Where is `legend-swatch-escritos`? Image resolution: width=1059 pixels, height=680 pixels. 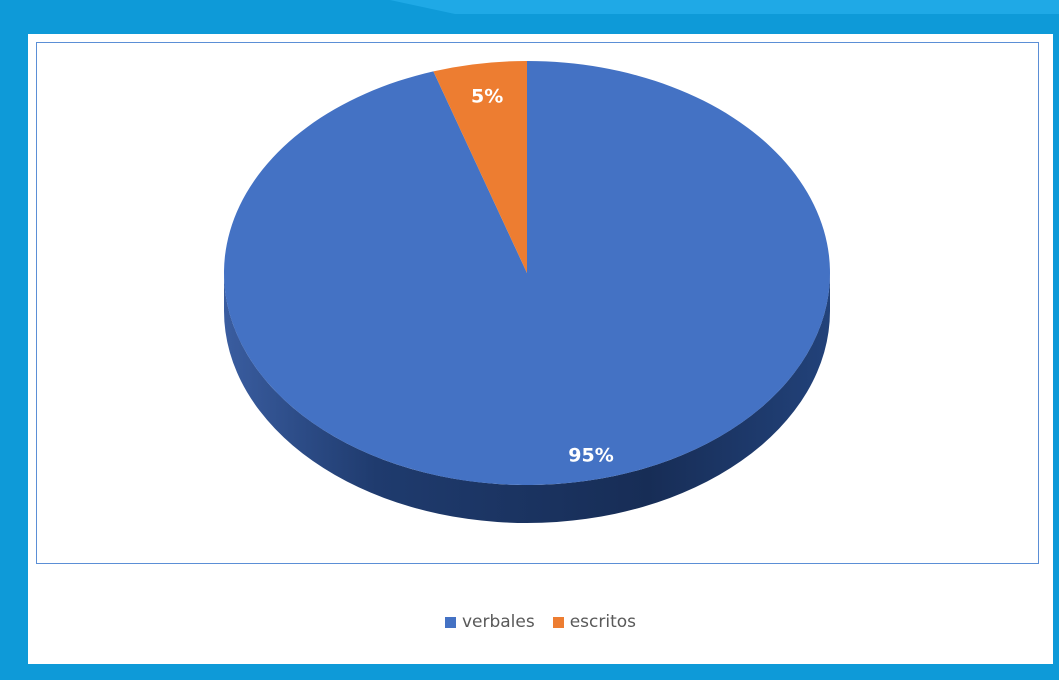 legend-swatch-escritos is located at coordinates (558, 622).